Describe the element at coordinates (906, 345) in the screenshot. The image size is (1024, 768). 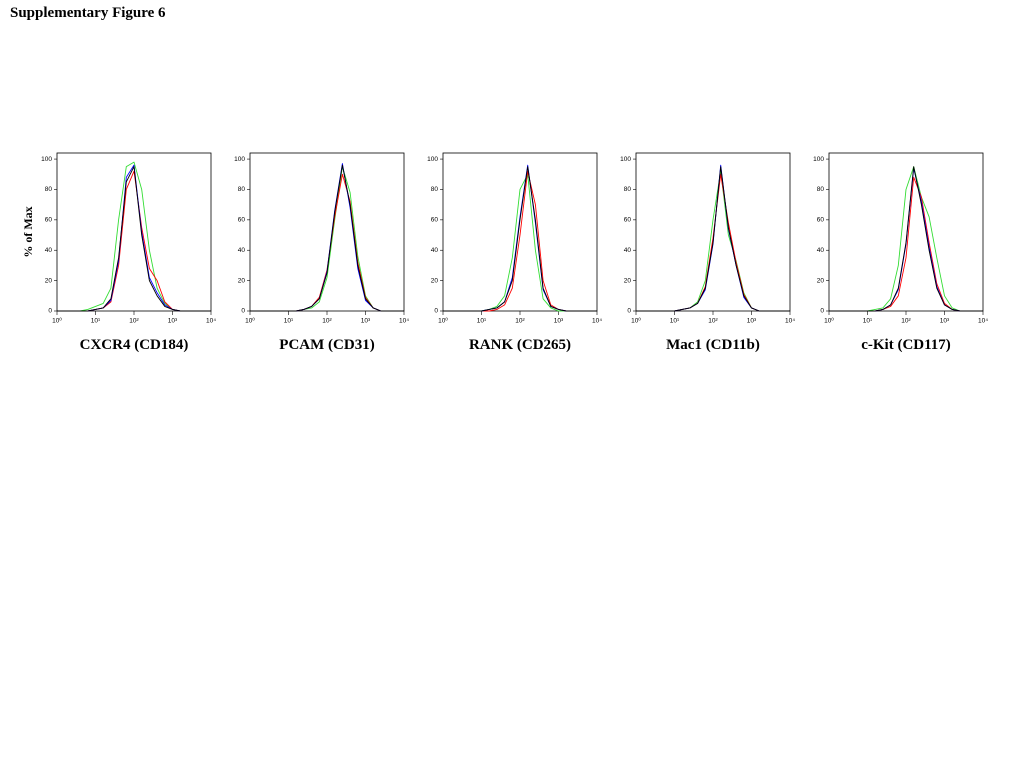
I see `x-axis-label: c-Kit (CD117)` at that location.